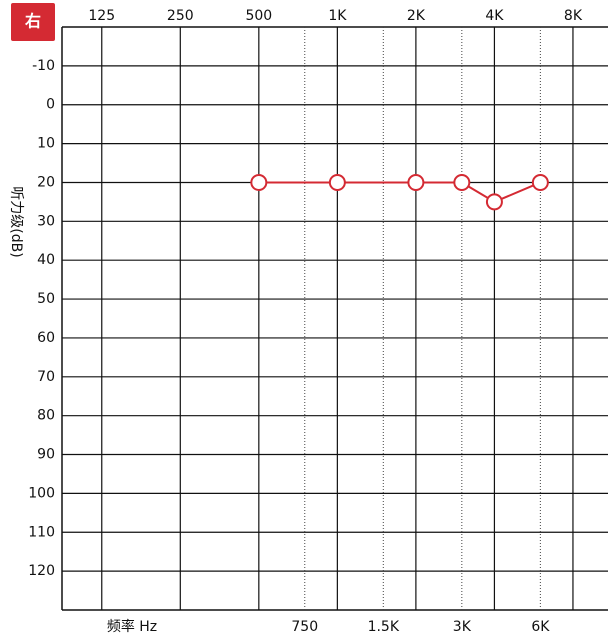 The width and height of the screenshot is (608, 637). What do you see at coordinates (384, 627) in the screenshot?
I see `x-tick-label-minor: 1.5K` at bounding box center [384, 627].